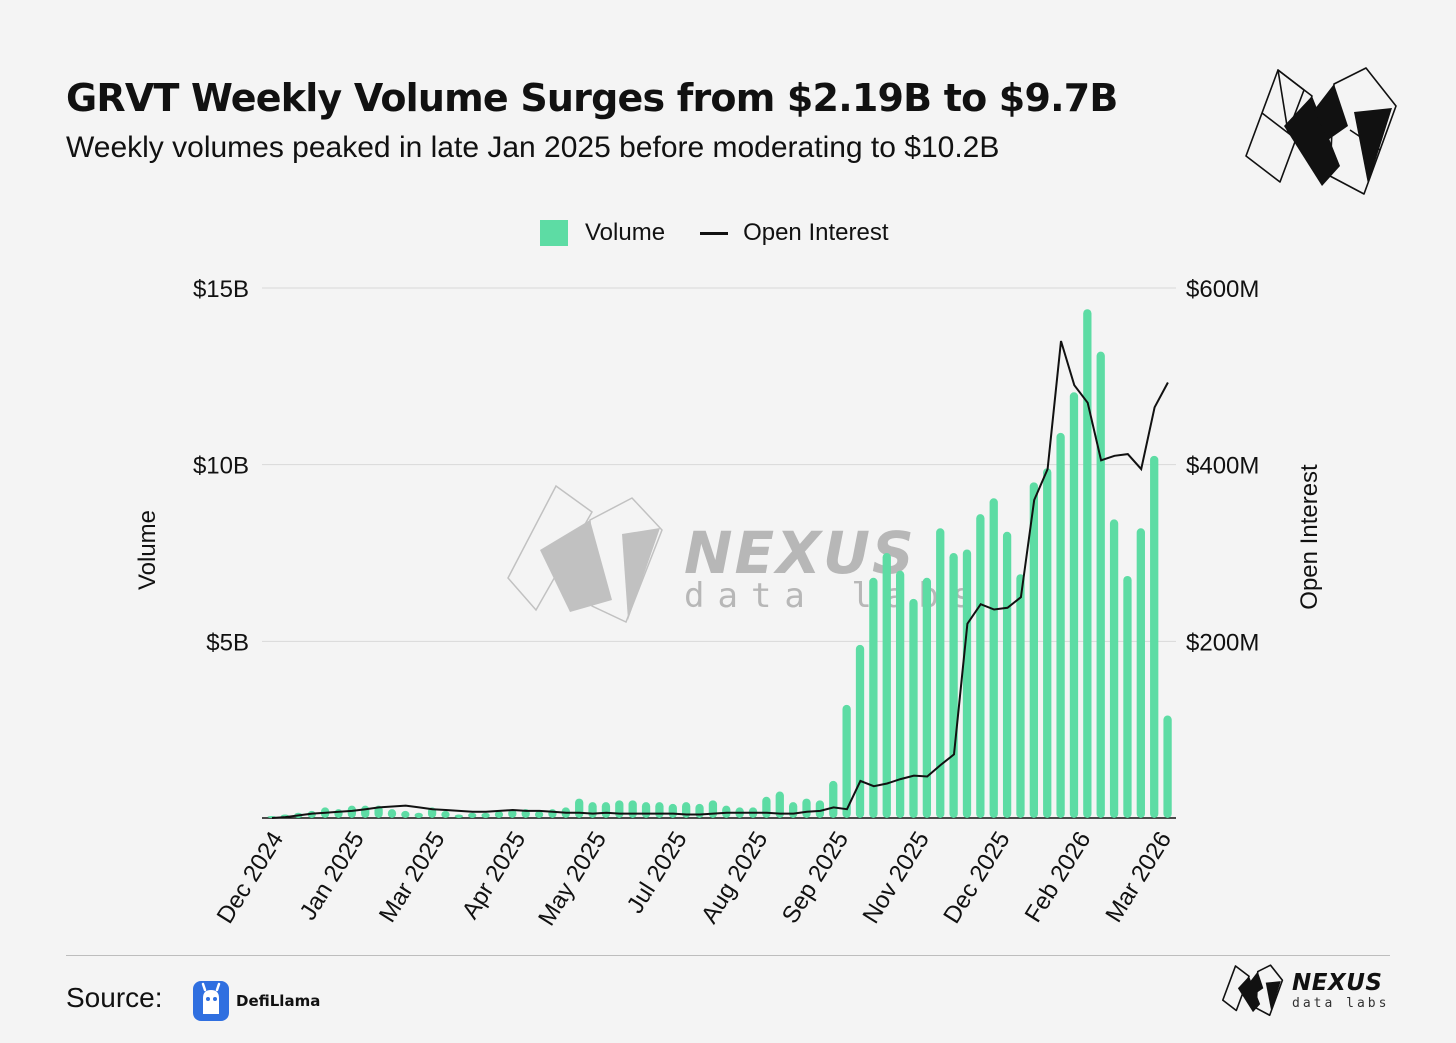 Image resolution: width=1456 pixels, height=1043 pixels. I want to click on nexus-logo-icon, so click(1321, 131).